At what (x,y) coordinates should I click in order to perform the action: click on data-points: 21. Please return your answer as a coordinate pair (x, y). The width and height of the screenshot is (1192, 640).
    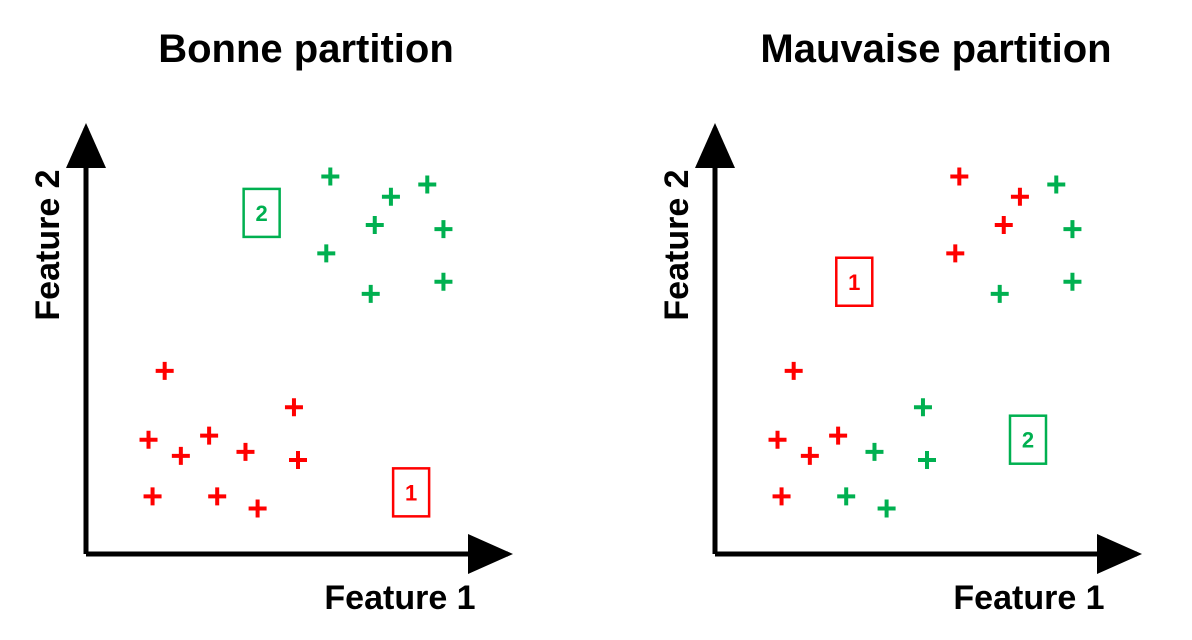
    Looking at the image, I should click on (296, 342).